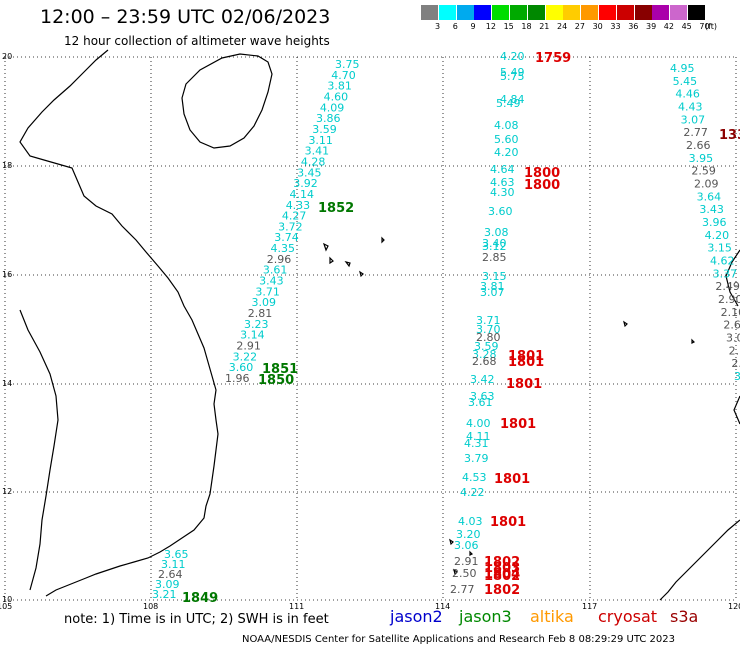 The image size is (740, 650). What do you see at coordinates (651, 26) in the screenshot?
I see `color-swatch-label: 39` at bounding box center [651, 26].